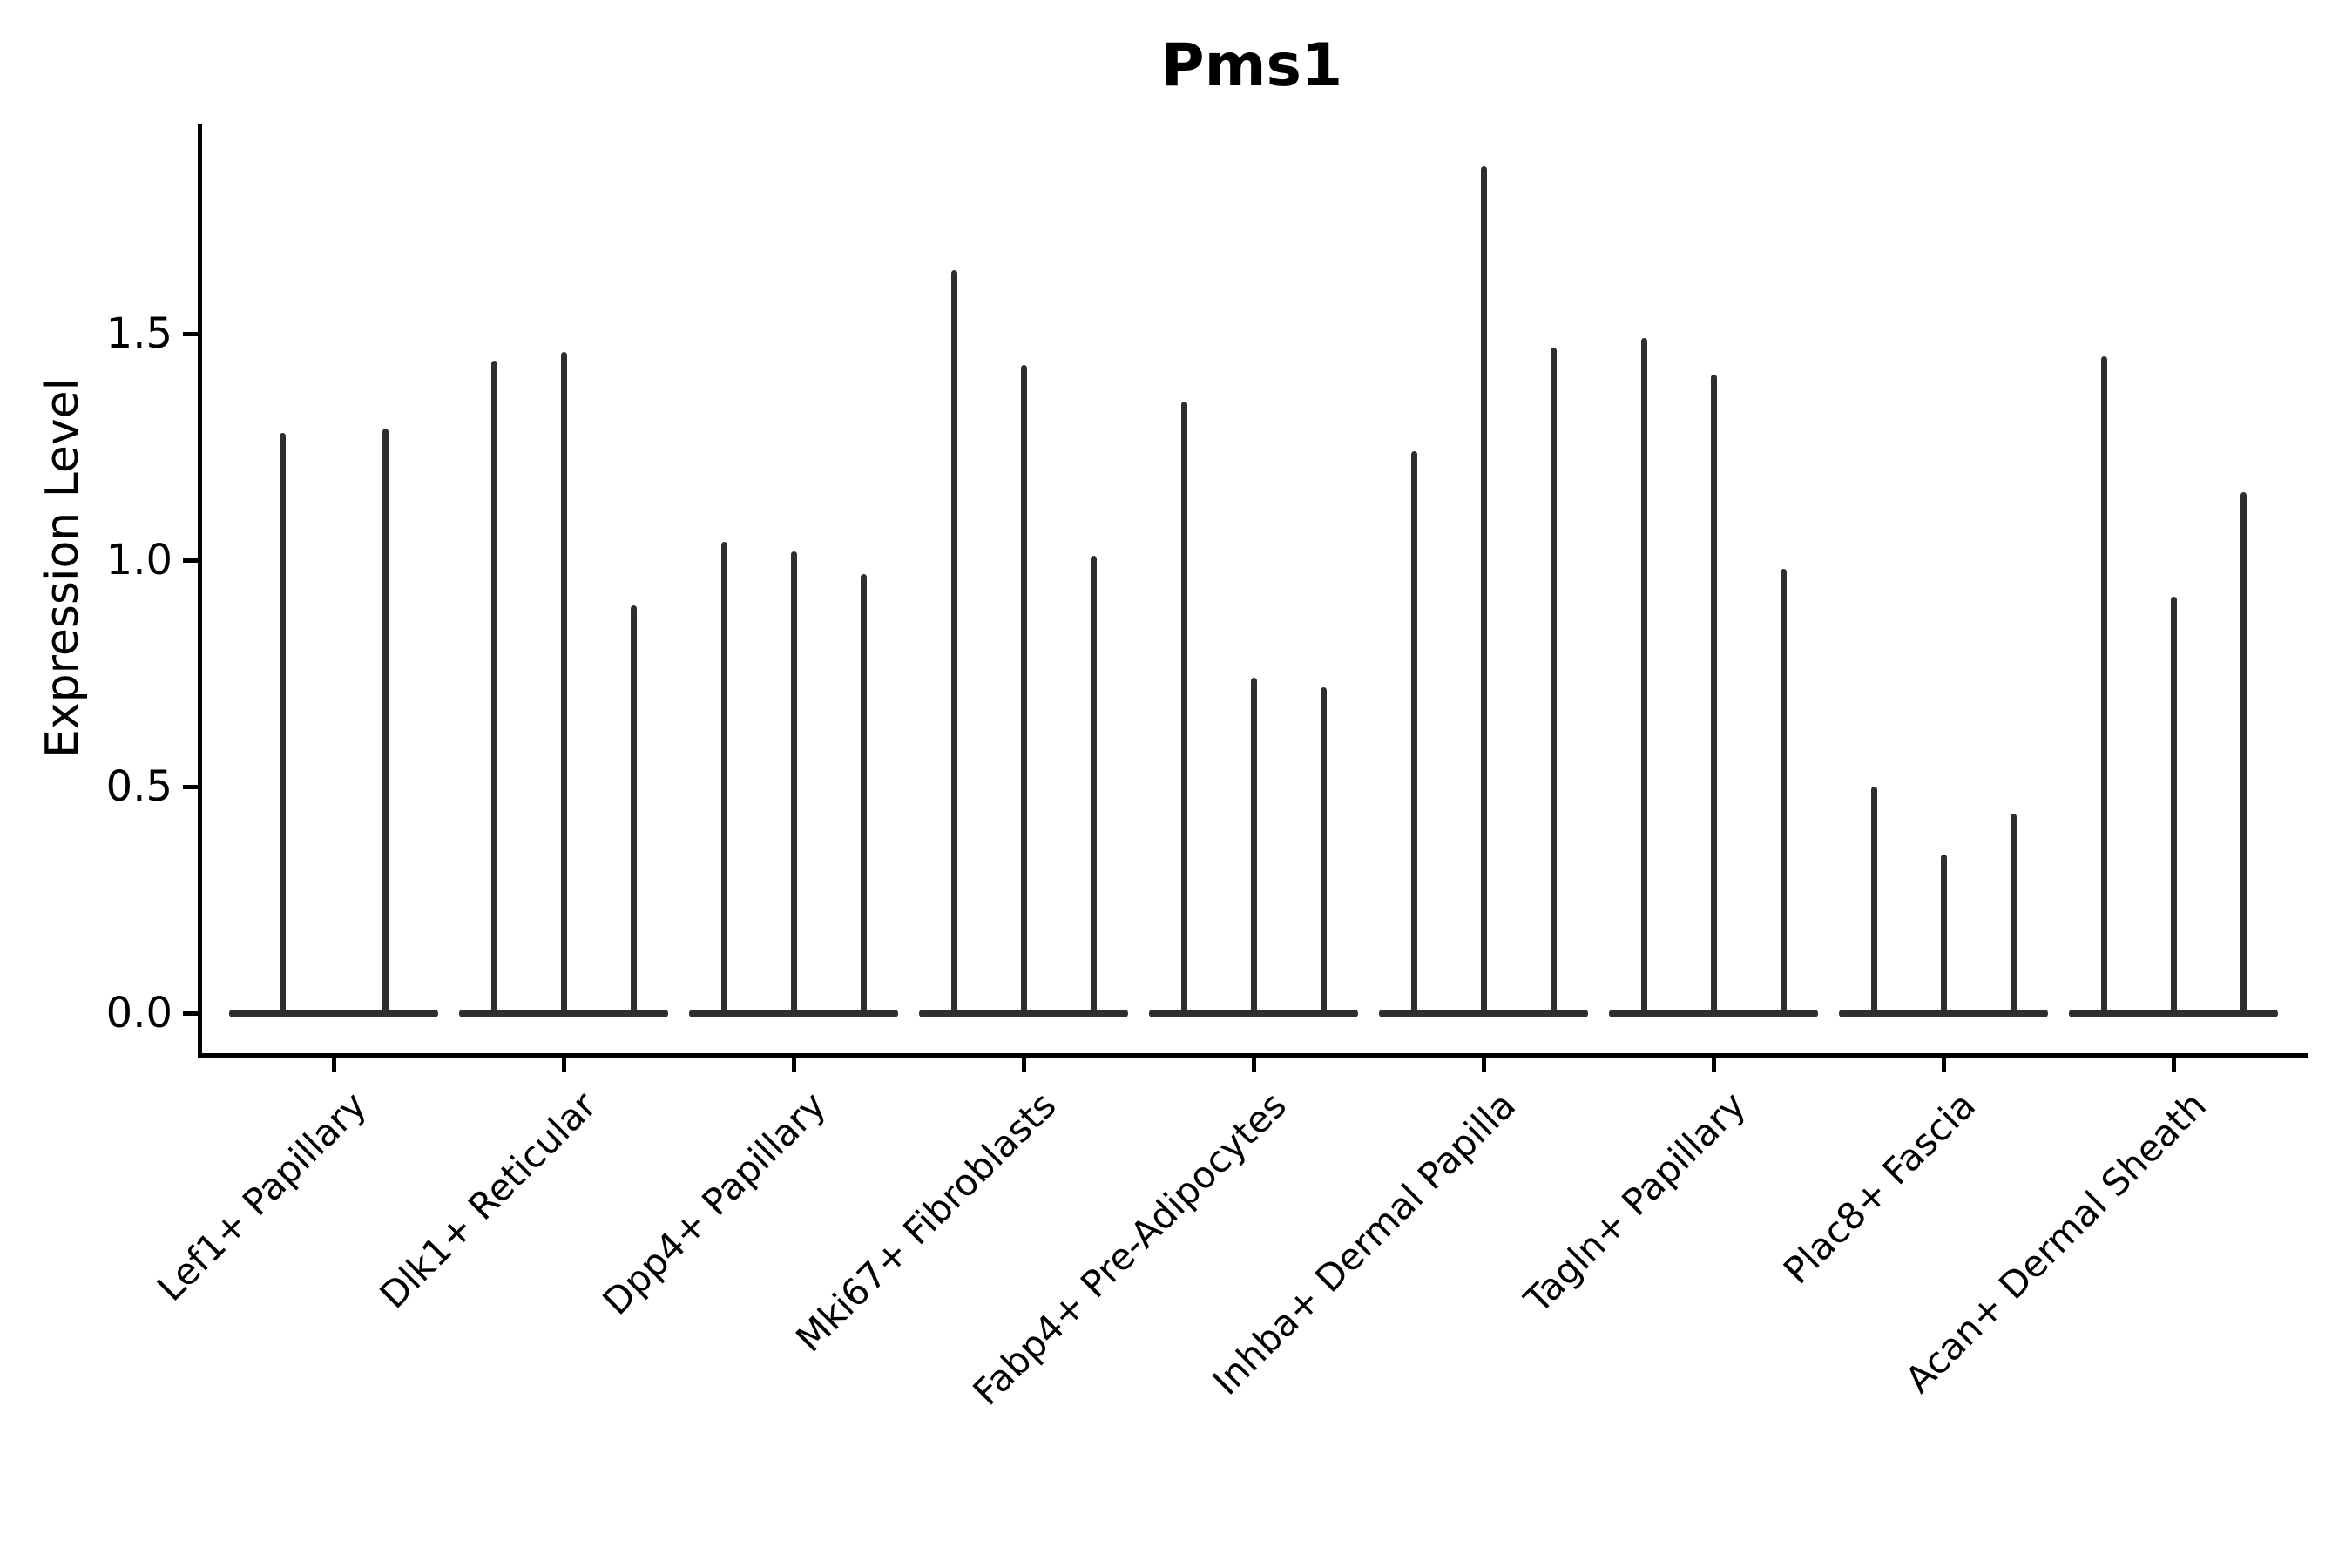 This screenshot has width=2352, height=1568. I want to click on y-tick-label: 0.5, so click(138, 786).